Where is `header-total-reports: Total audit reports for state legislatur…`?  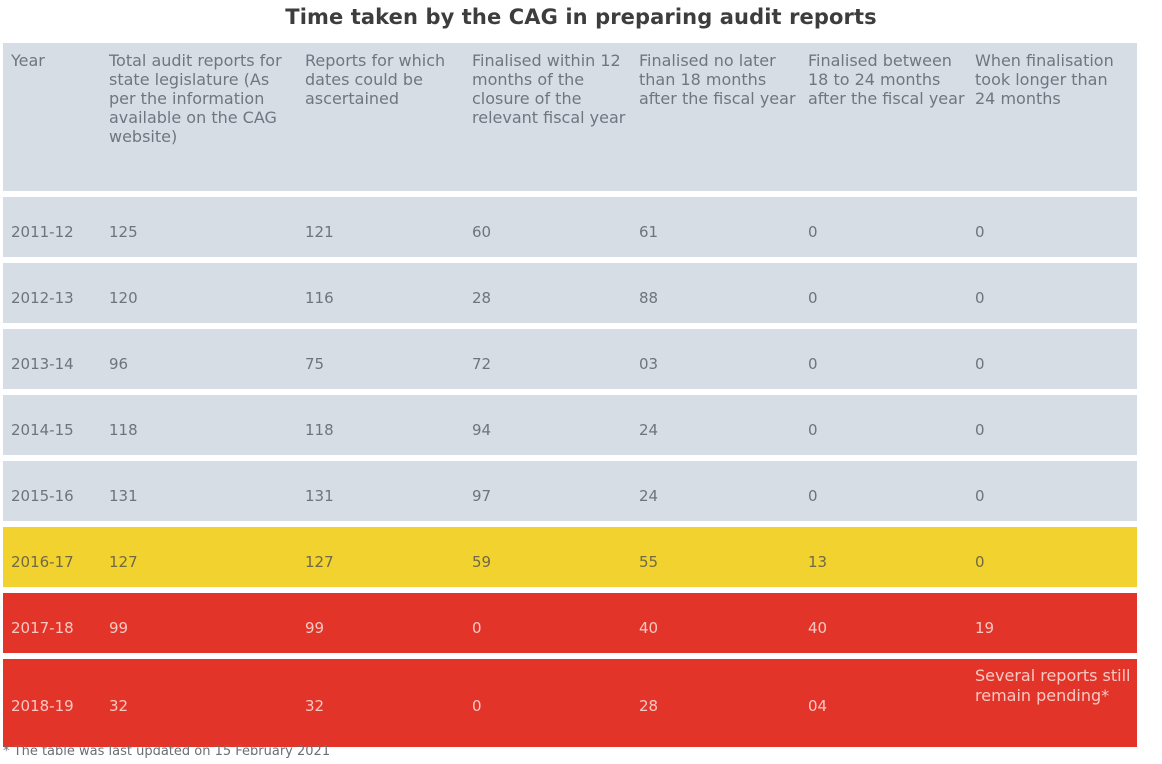 header-total-reports: Total audit reports for state legislatur… is located at coordinates (195, 98).